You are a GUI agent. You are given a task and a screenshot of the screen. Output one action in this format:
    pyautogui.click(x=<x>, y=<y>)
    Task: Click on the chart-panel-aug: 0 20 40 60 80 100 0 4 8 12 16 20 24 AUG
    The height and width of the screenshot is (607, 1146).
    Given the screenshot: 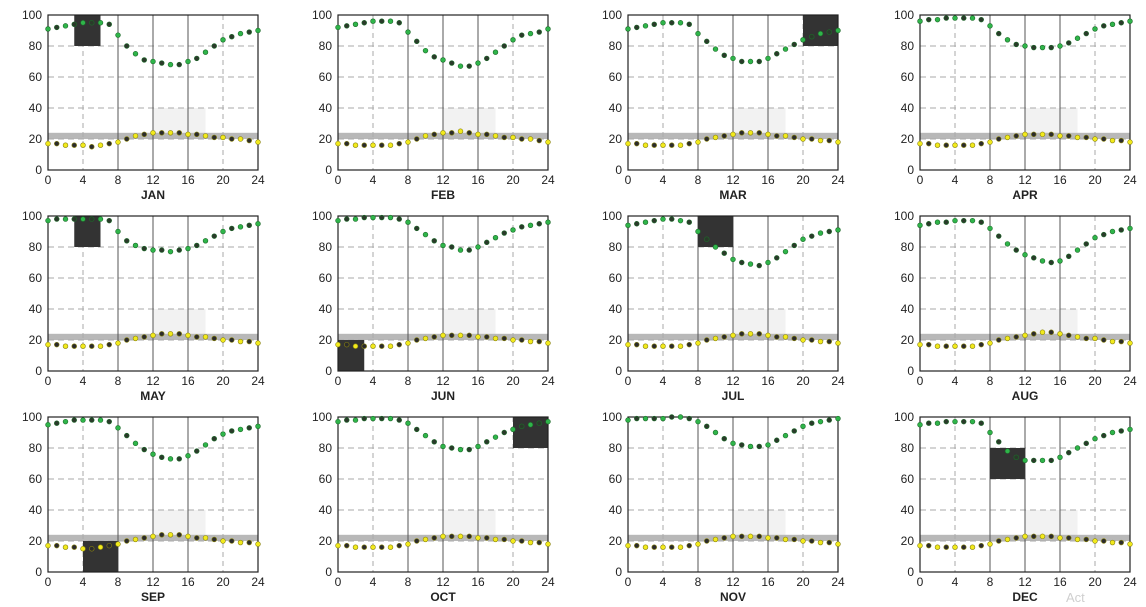 What is the action you would take?
    pyautogui.click(x=1015, y=306)
    